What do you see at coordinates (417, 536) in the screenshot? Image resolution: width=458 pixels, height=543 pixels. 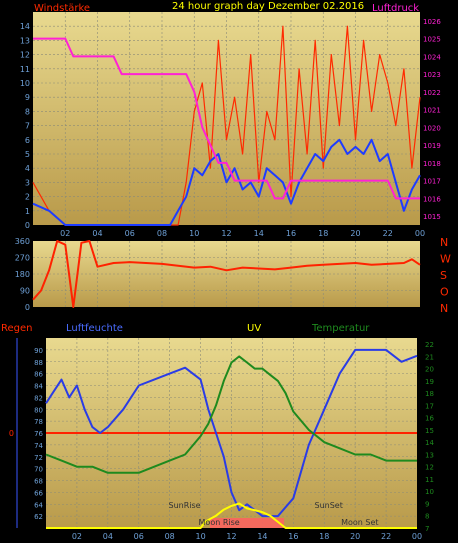 I see `climate-x-tick-label: 00` at bounding box center [417, 536].